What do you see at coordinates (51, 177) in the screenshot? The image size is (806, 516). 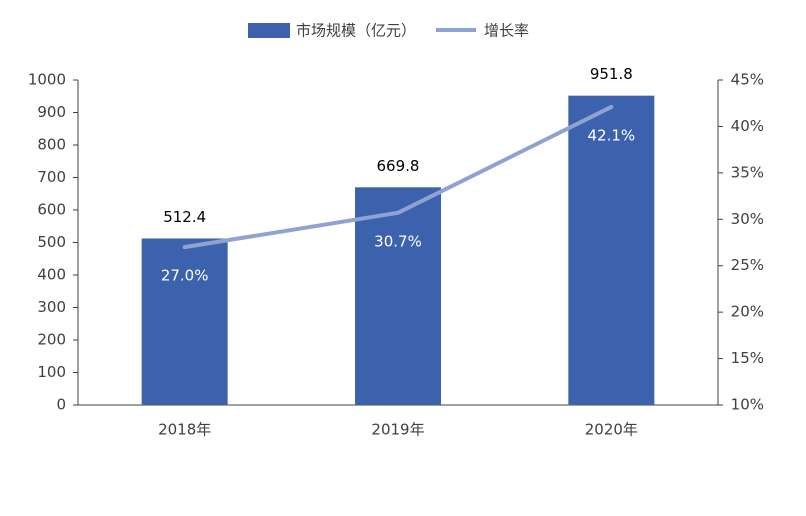 I see `y-tick-label: 700` at bounding box center [51, 177].